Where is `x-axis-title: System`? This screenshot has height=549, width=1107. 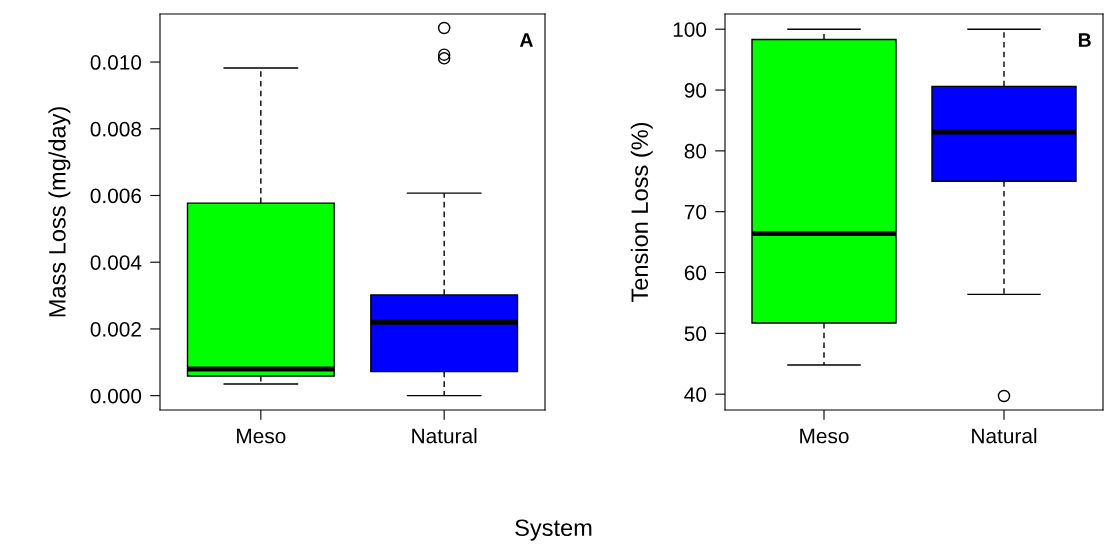
x-axis-title: System is located at coordinates (553, 530).